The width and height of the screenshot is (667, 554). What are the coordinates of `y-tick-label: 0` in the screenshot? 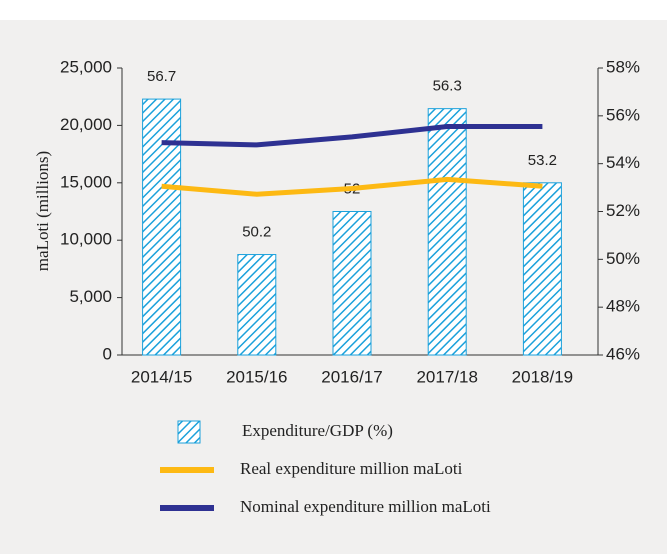 It's located at (107, 353).